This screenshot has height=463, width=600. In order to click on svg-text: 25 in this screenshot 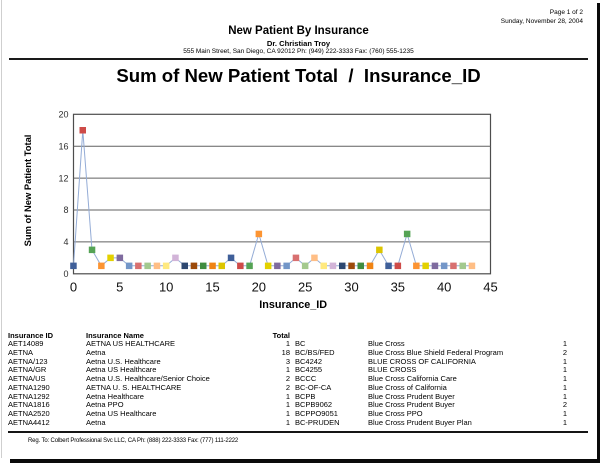, I will do `click(305, 286)`.